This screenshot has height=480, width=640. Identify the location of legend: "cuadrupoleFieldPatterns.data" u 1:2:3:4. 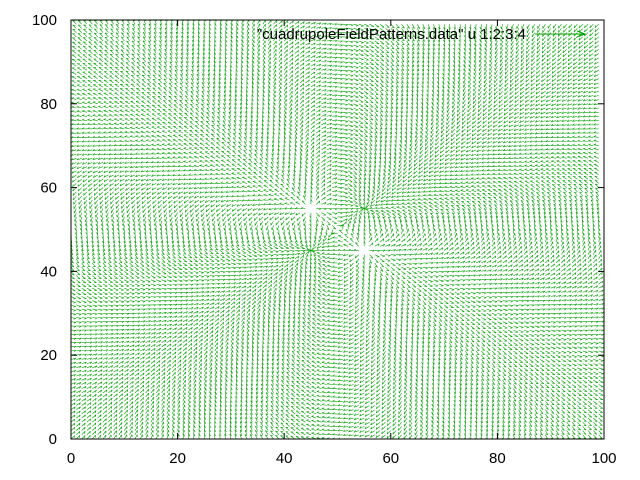
(422, 34).